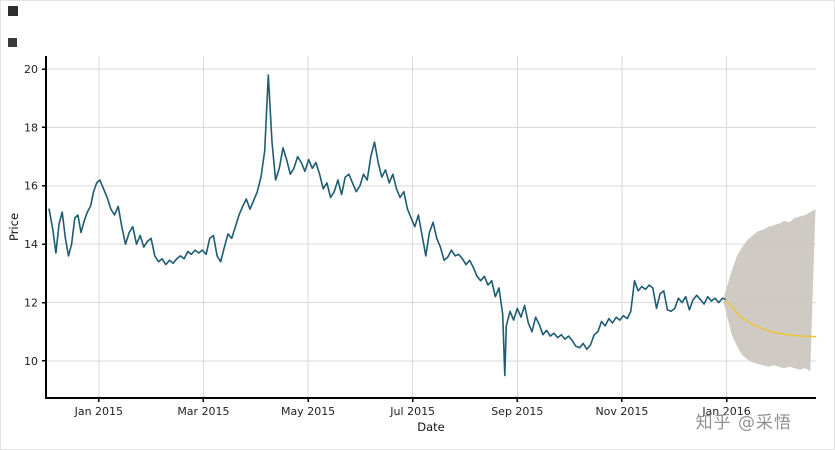  Describe the element at coordinates (31, 361) in the screenshot. I see `y-tick-label: 10` at that location.